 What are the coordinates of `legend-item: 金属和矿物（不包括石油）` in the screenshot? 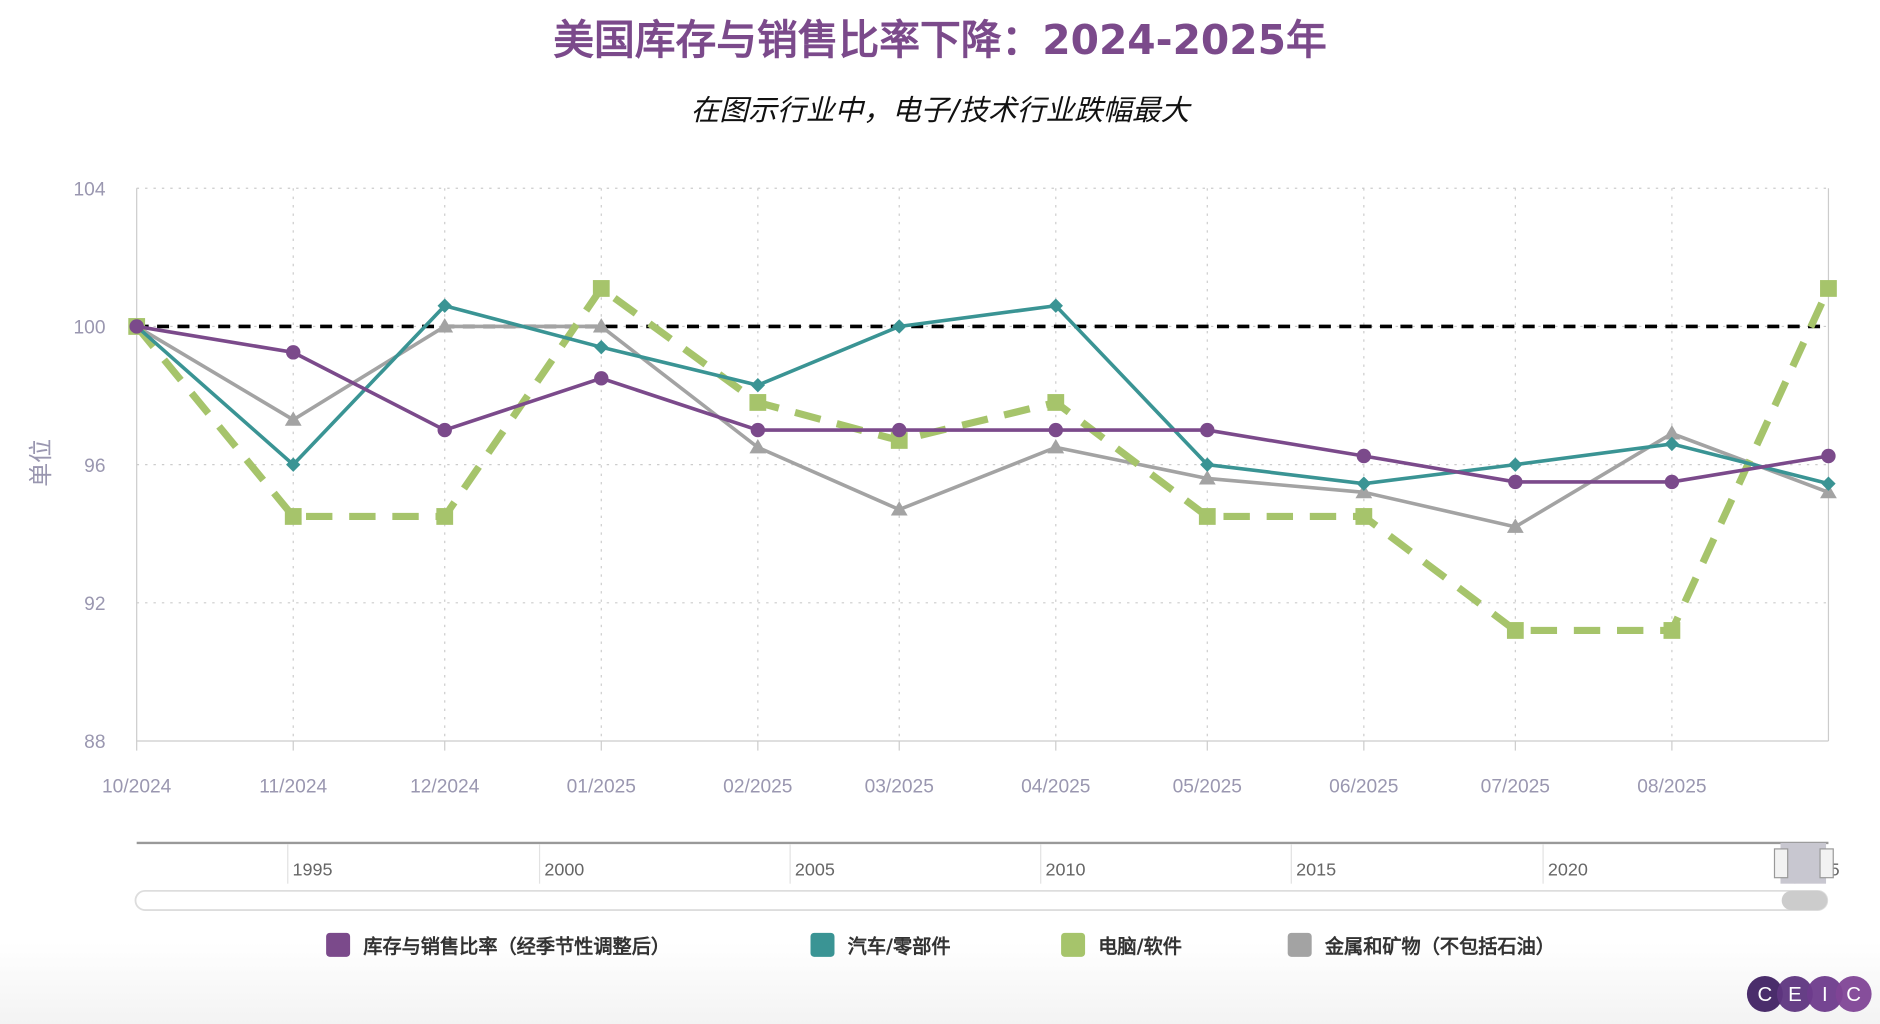 It's located at (1421, 945).